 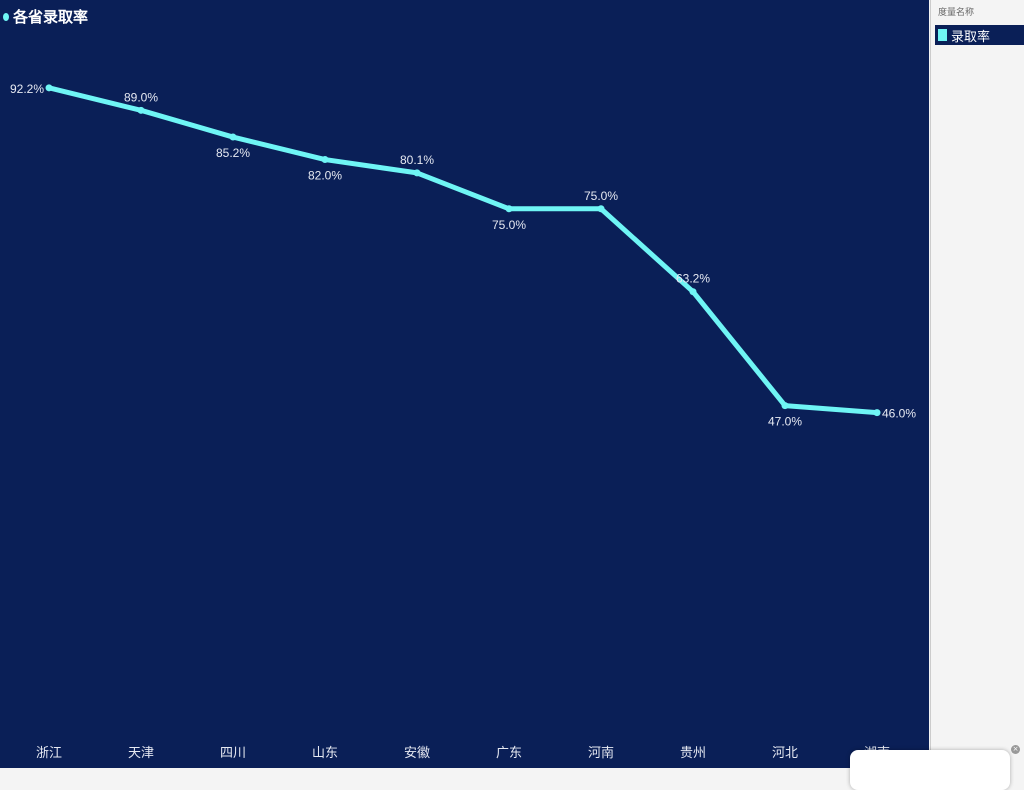 What do you see at coordinates (1015, 749) in the screenshot?
I see `close-icon: ×` at bounding box center [1015, 749].